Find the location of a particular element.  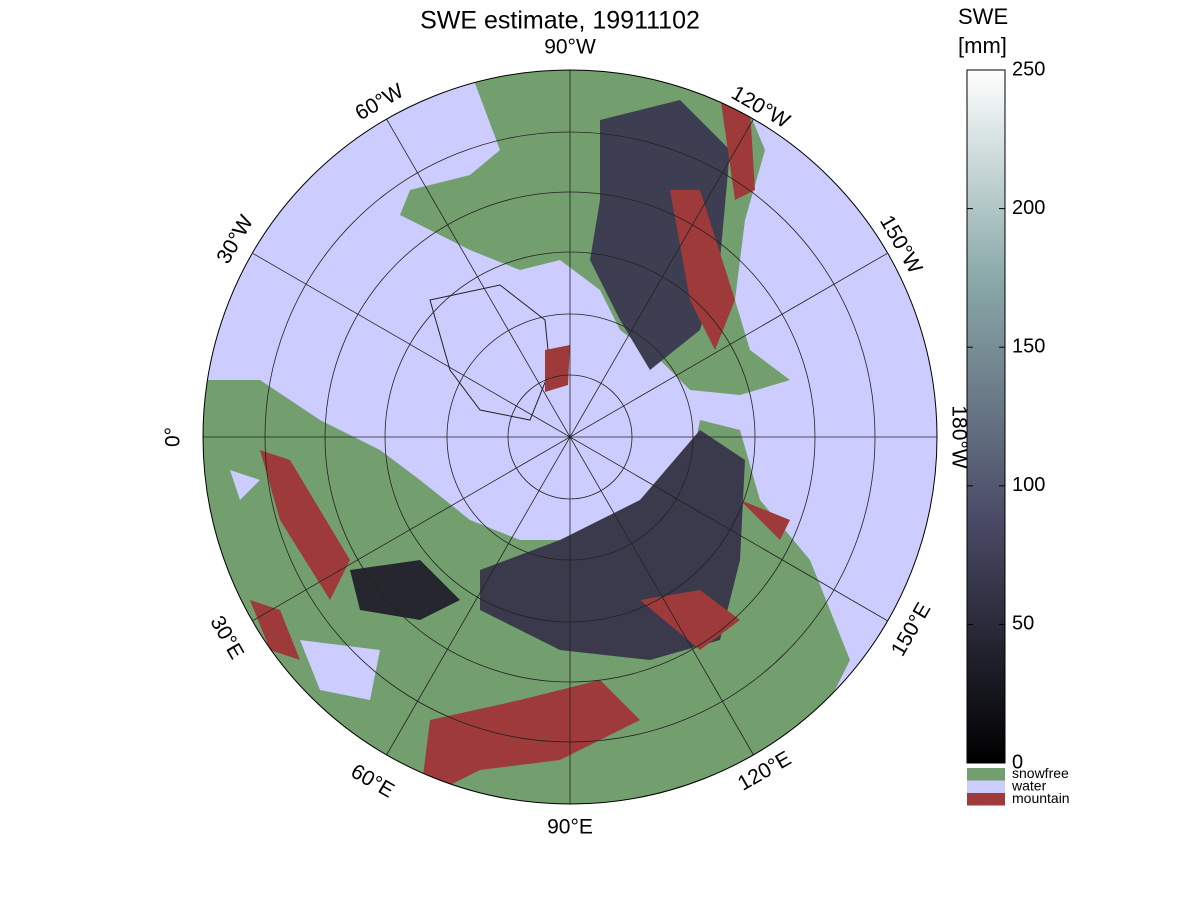

colorbar-label: [mm] is located at coordinates (982, 45).